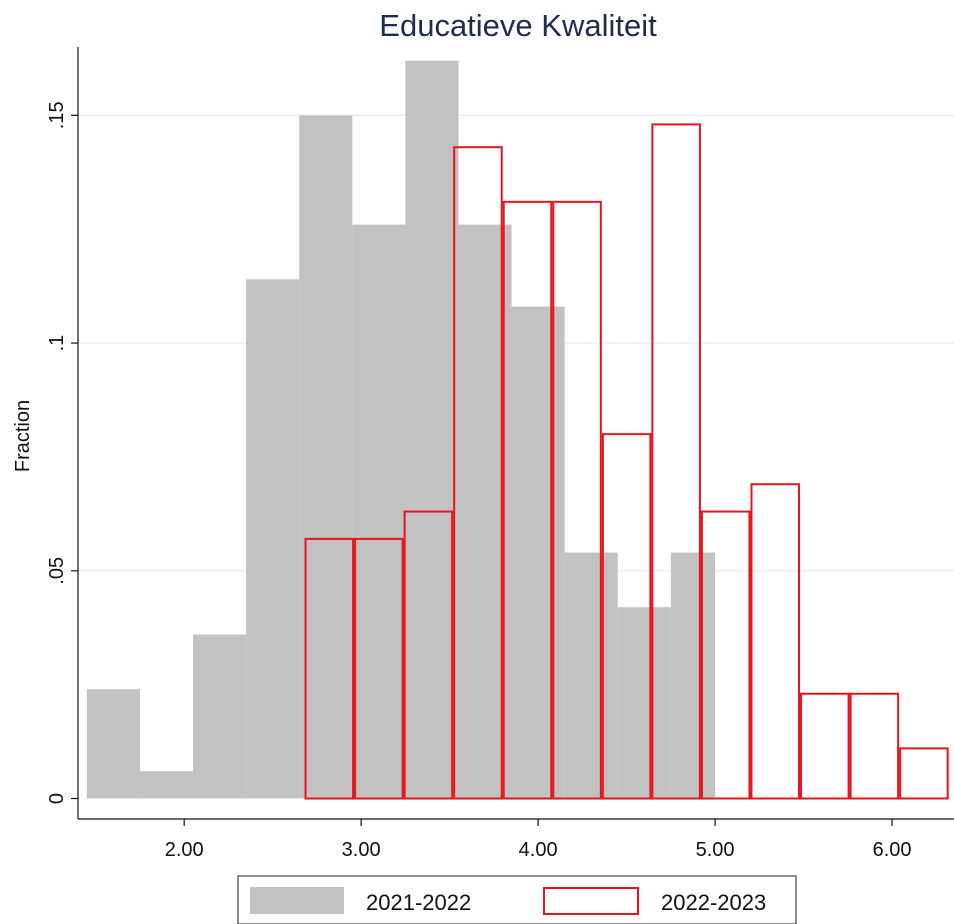  Describe the element at coordinates (713, 902) in the screenshot. I see `legend-label-2022-2023: 2022-2023` at that location.